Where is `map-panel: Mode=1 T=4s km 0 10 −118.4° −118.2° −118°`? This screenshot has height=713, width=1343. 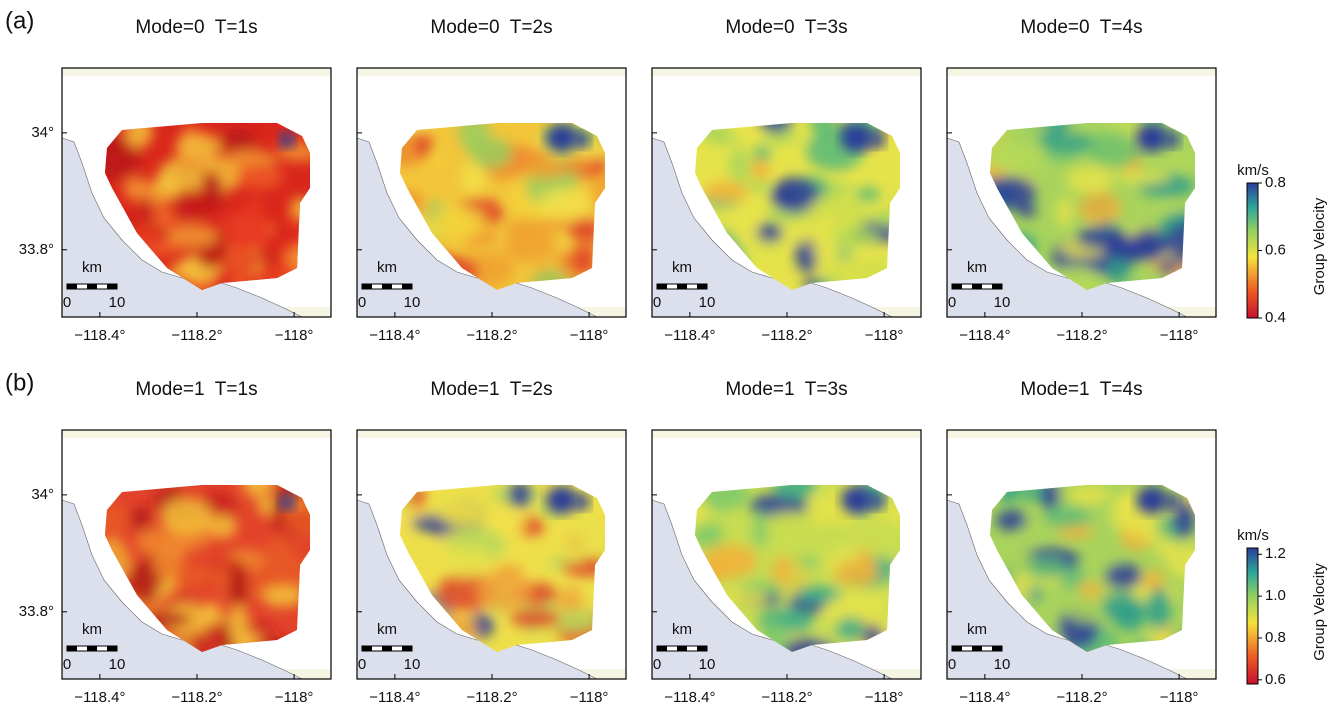 map-panel: Mode=1 T=4s km 0 10 −118.4° −118.2° −118° is located at coordinates (1081, 542).